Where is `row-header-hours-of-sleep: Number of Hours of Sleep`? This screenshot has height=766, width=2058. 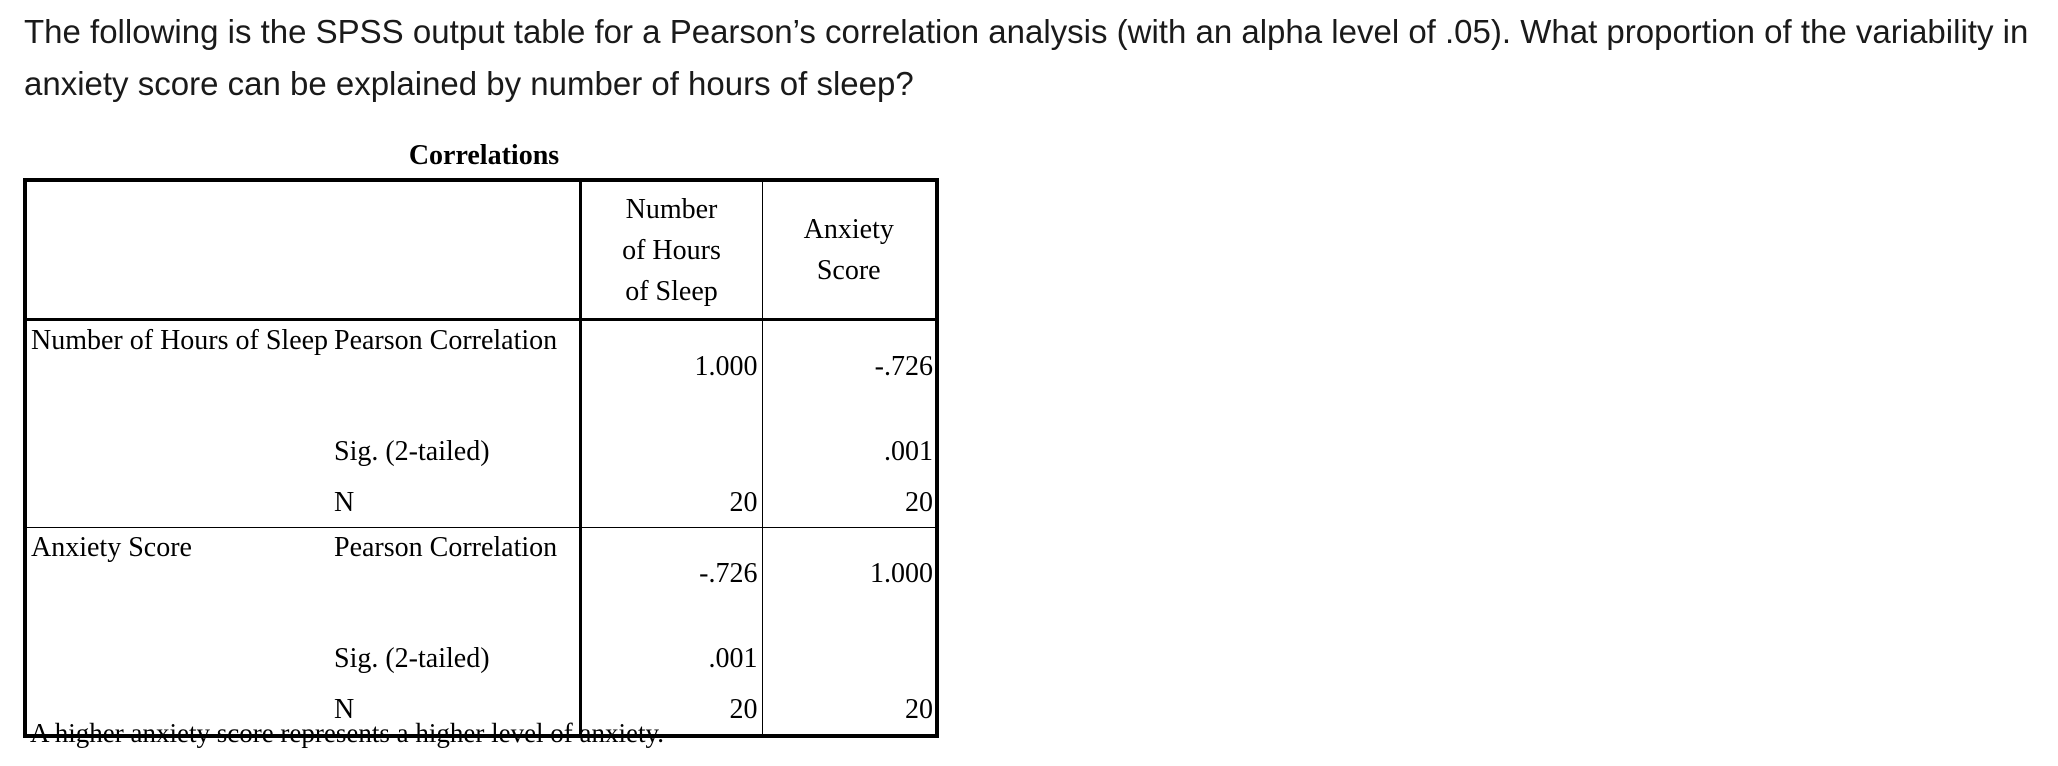
row-header-hours-of-sleep: Number of Hours of Sleep is located at coordinates (177, 423).